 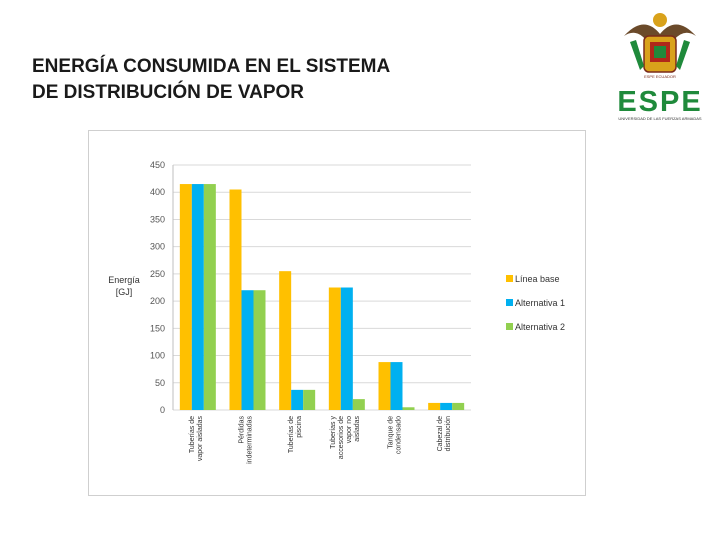 I want to click on x-category-label: Tanque decondensado, so click(x=395, y=435).